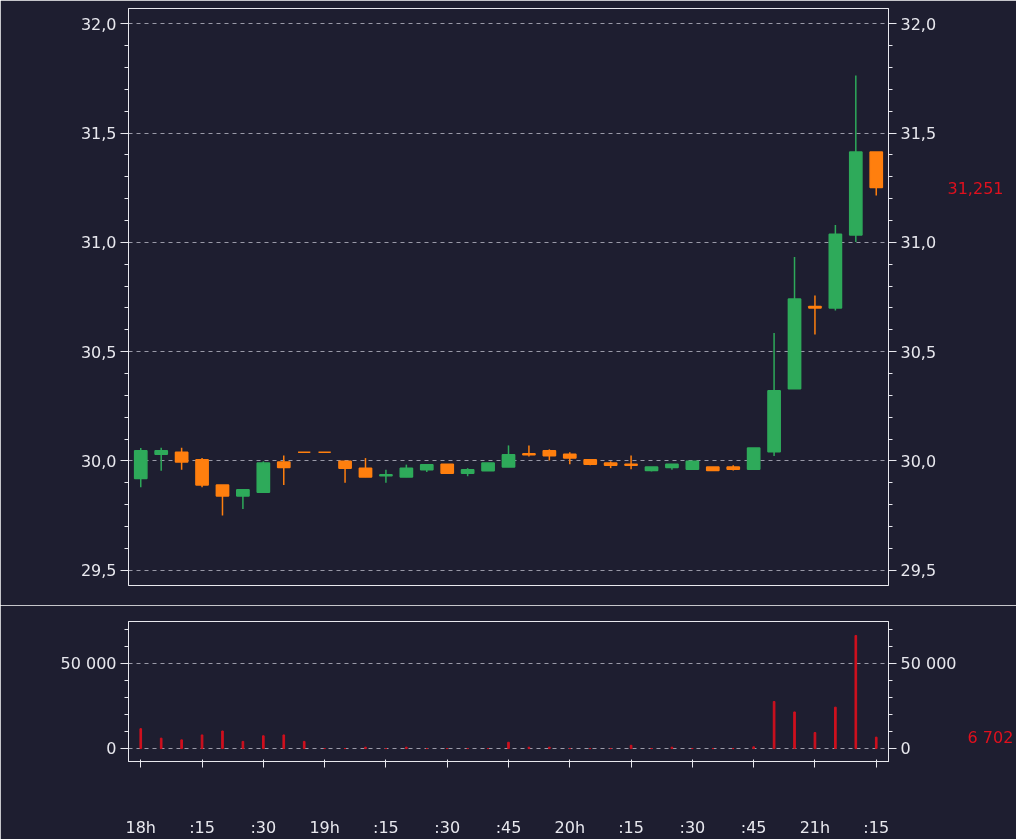 The image size is (1016, 839). I want to click on y2-tick-label: 30,5, so click(918, 352).